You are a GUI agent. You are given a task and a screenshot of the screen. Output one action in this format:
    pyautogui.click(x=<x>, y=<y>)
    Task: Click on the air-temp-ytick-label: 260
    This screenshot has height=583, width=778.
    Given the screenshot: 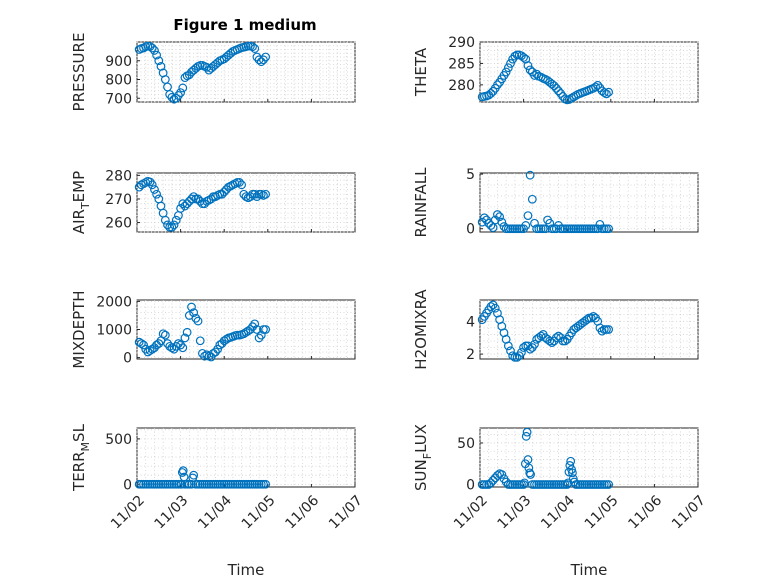 What is the action you would take?
    pyautogui.click(x=118, y=224)
    